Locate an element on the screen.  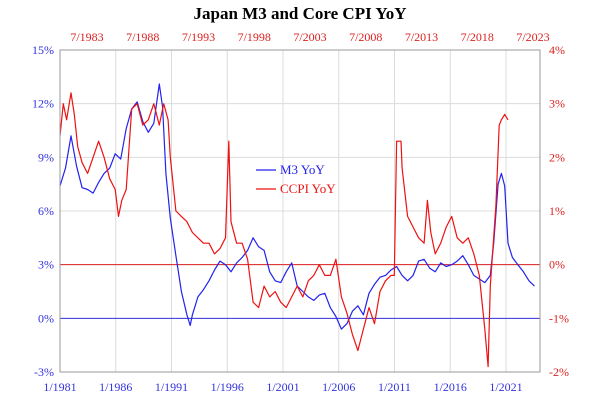
right-tick-label: 3% is located at coordinates (557, 104).